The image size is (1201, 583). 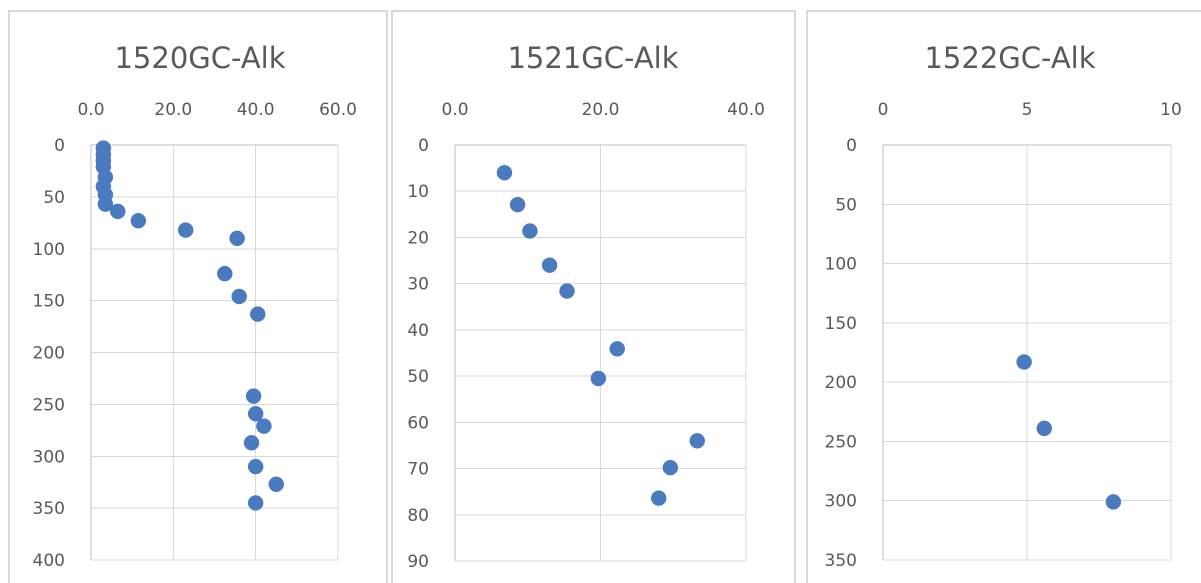 I want to click on x-tick-labels: 0.0 20.0 40.0, so click(x=602, y=110).